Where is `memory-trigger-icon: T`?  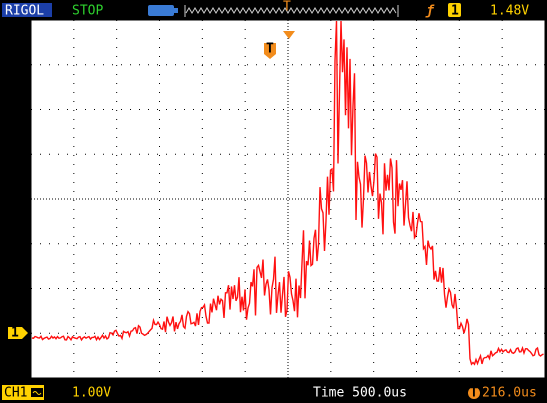
memory-trigger-icon: T is located at coordinates (287, 7).